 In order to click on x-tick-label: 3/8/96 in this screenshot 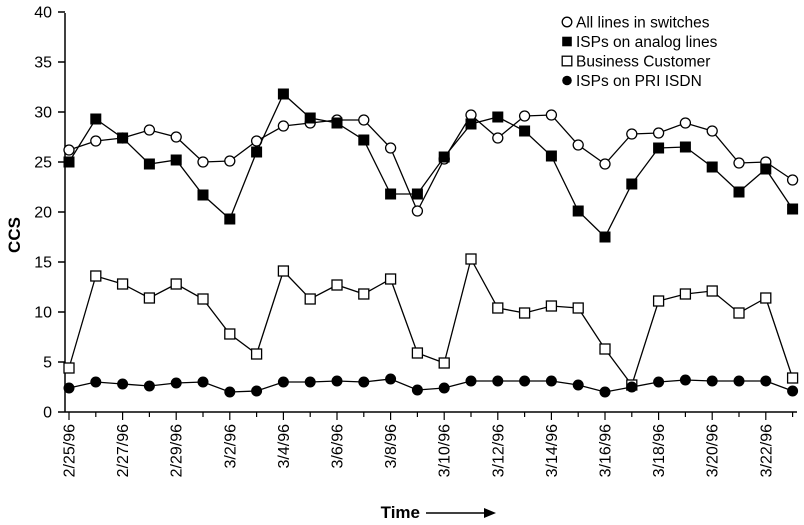, I will do `click(391, 446)`.